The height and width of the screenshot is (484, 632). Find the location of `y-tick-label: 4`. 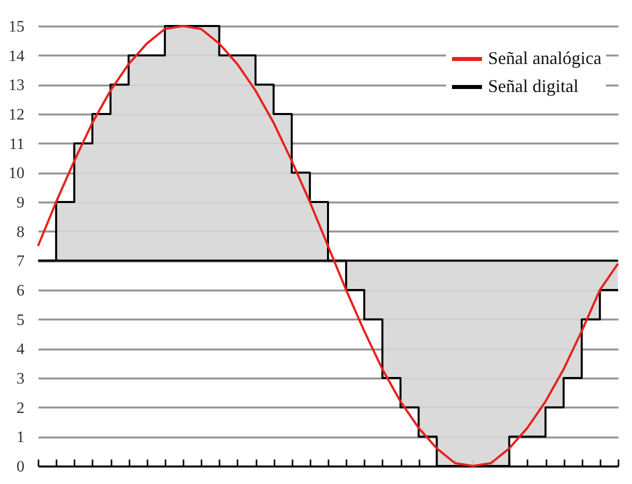

y-tick-label: 4 is located at coordinates (20, 349).